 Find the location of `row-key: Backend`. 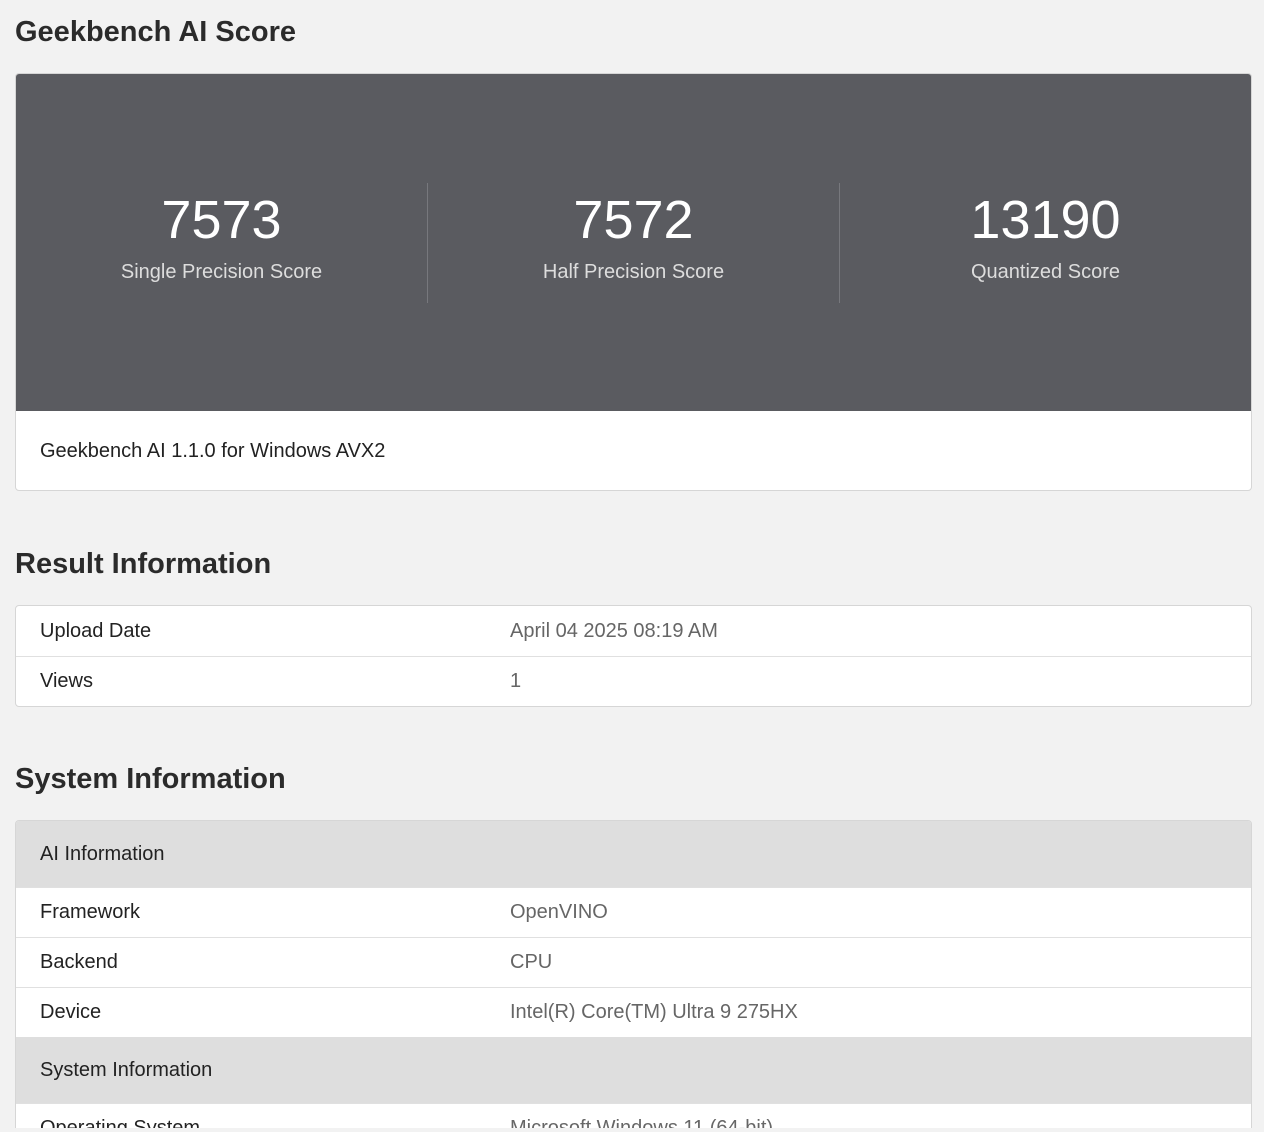

row-key: Backend is located at coordinates (79, 962).